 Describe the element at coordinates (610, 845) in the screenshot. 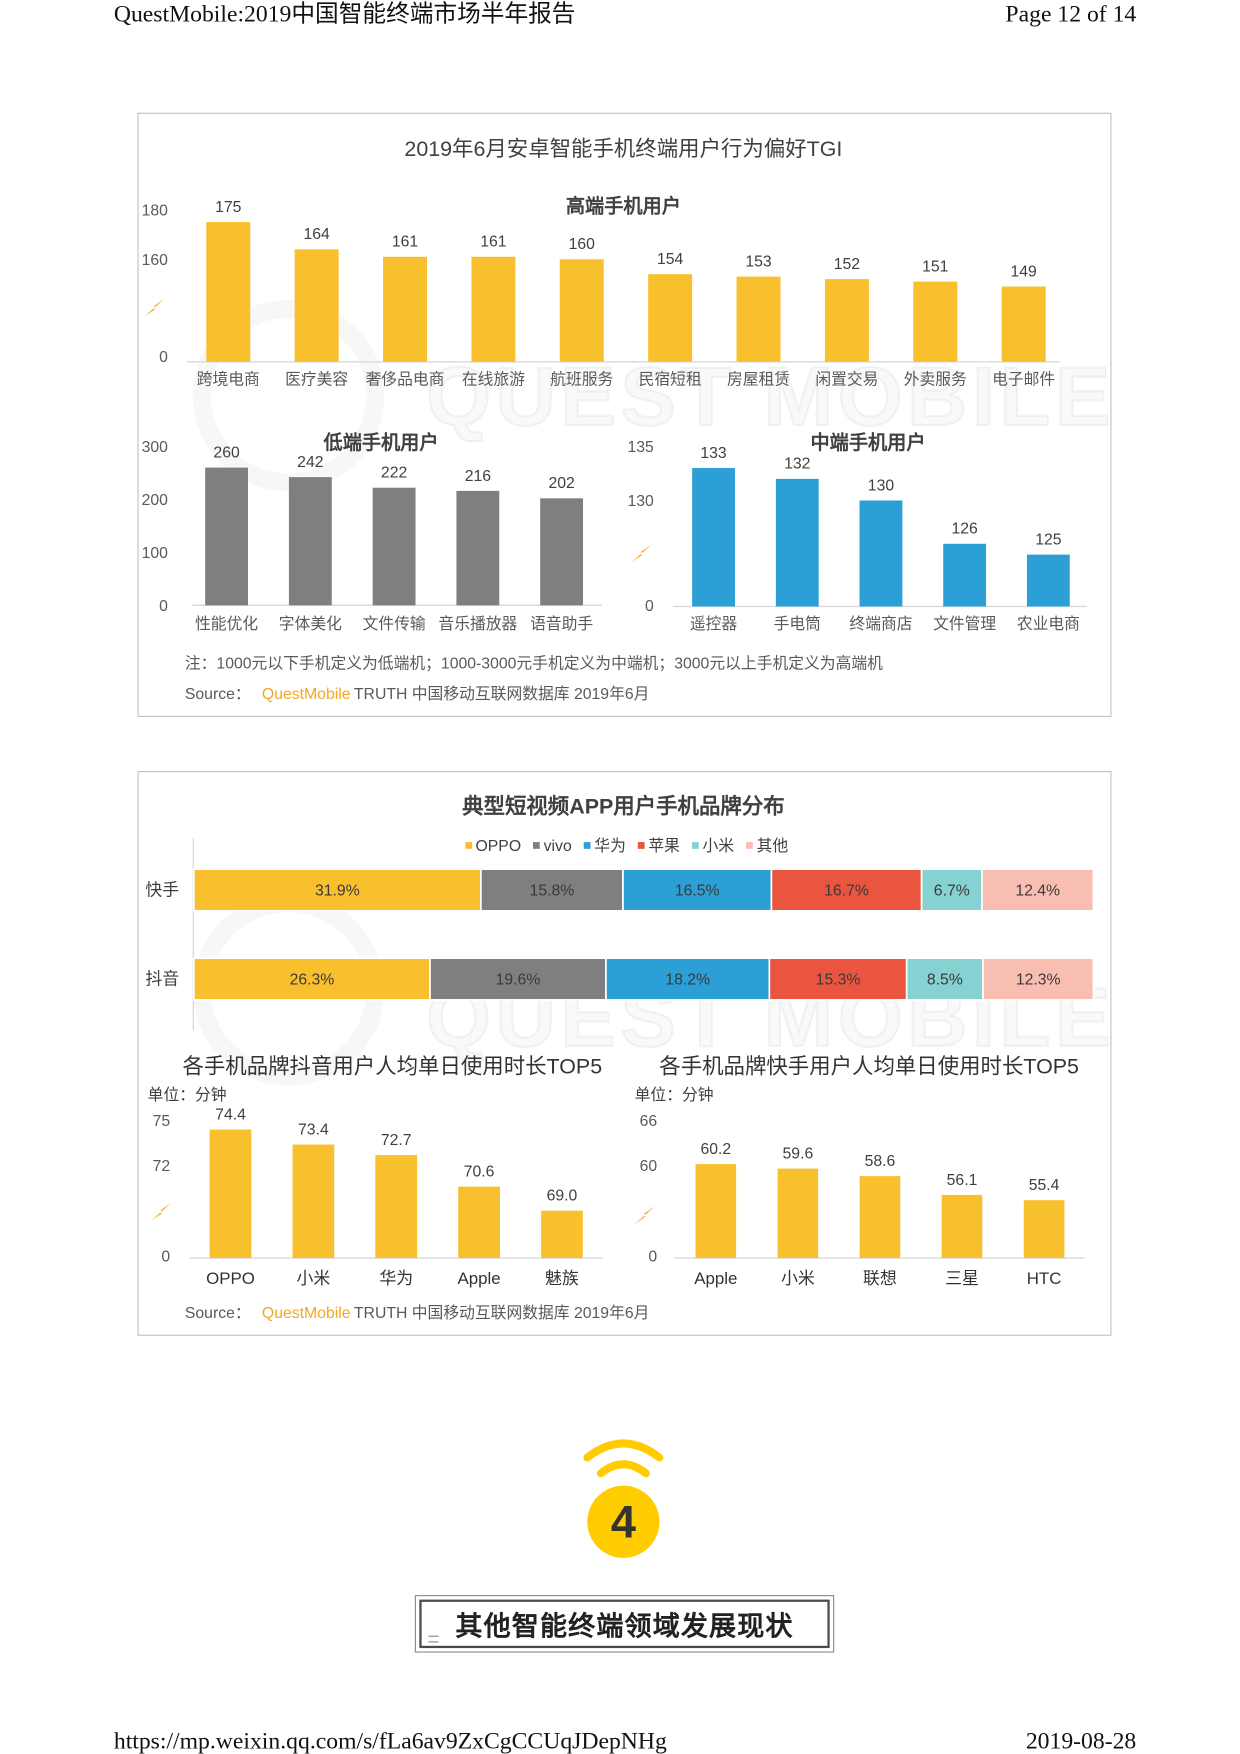

I see `legend-label: 华为` at that location.